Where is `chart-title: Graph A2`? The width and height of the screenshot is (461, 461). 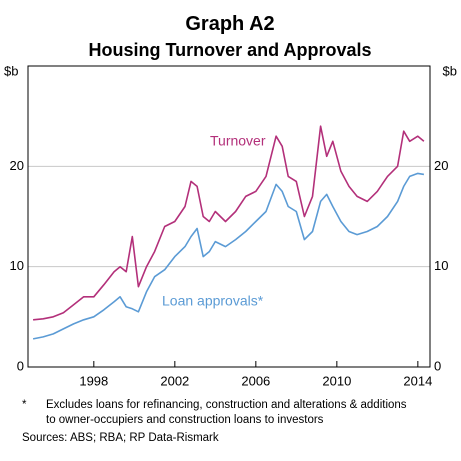 chart-title: Graph A2 is located at coordinates (229, 24).